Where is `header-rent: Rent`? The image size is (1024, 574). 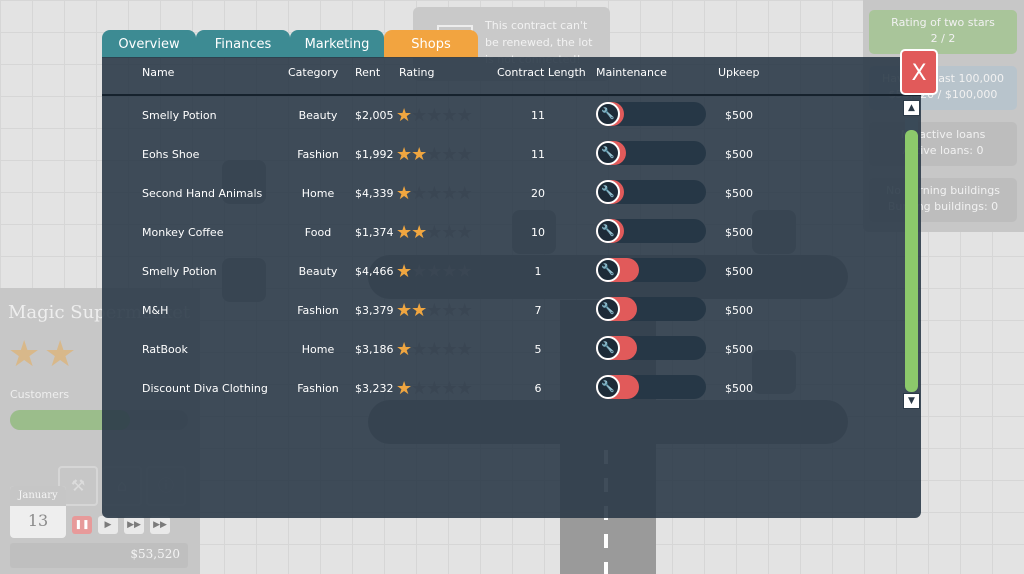 header-rent: Rent is located at coordinates (368, 72).